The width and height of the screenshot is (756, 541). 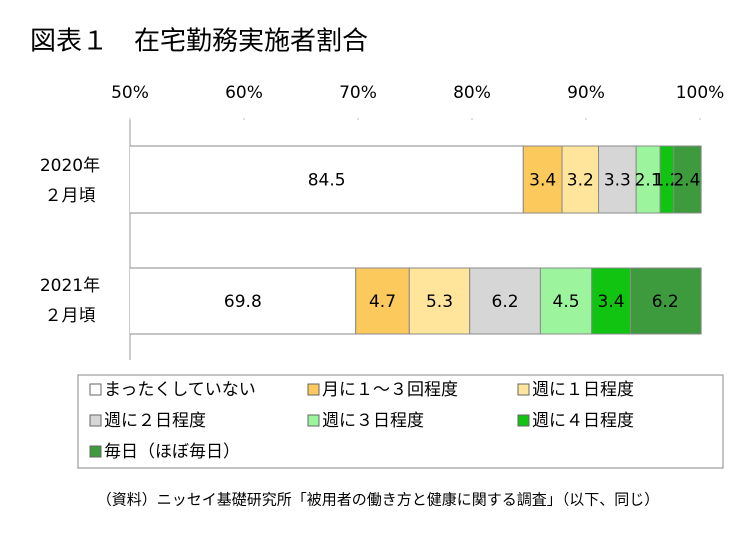 What do you see at coordinates (327, 181) in the screenshot?
I see `data-label: 84.5` at bounding box center [327, 181].